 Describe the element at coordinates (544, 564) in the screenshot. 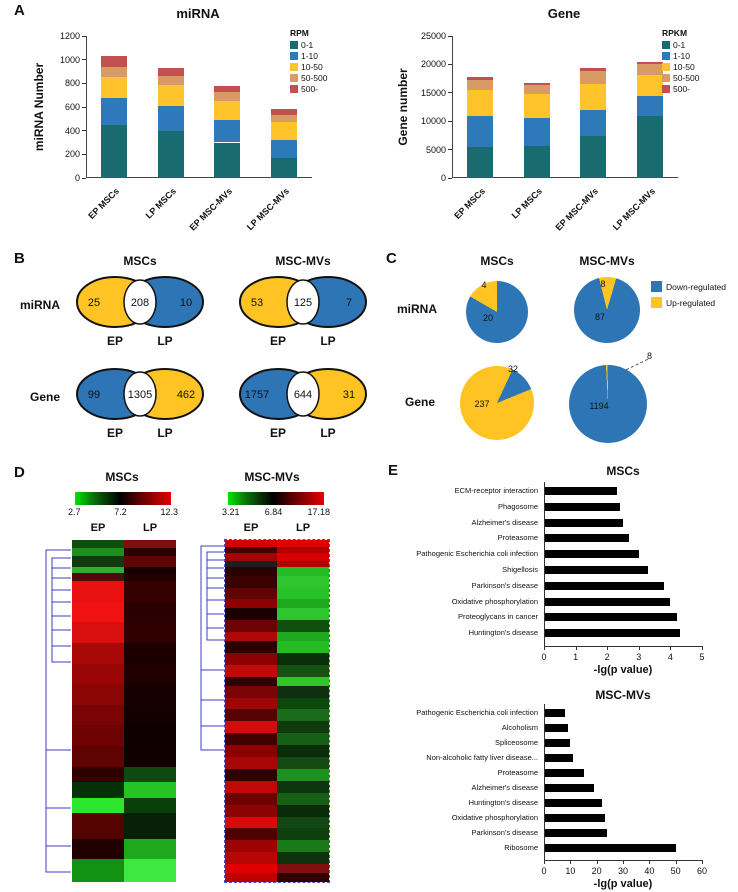

I see `y-axis-line` at that location.